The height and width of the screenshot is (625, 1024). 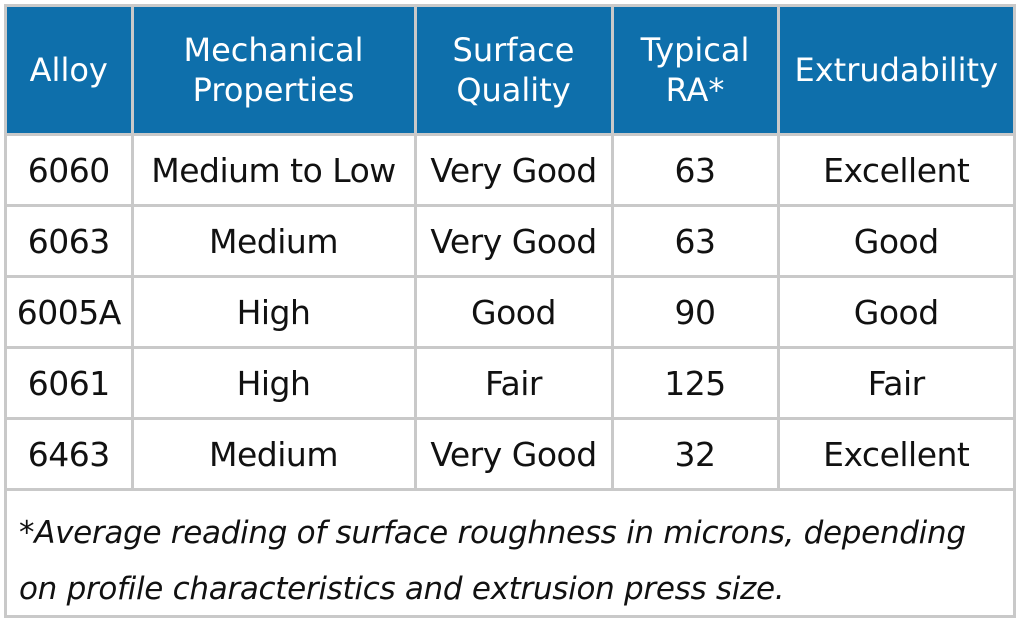 What do you see at coordinates (69, 312) in the screenshot?
I see `alloy-cell: 6005A` at bounding box center [69, 312].